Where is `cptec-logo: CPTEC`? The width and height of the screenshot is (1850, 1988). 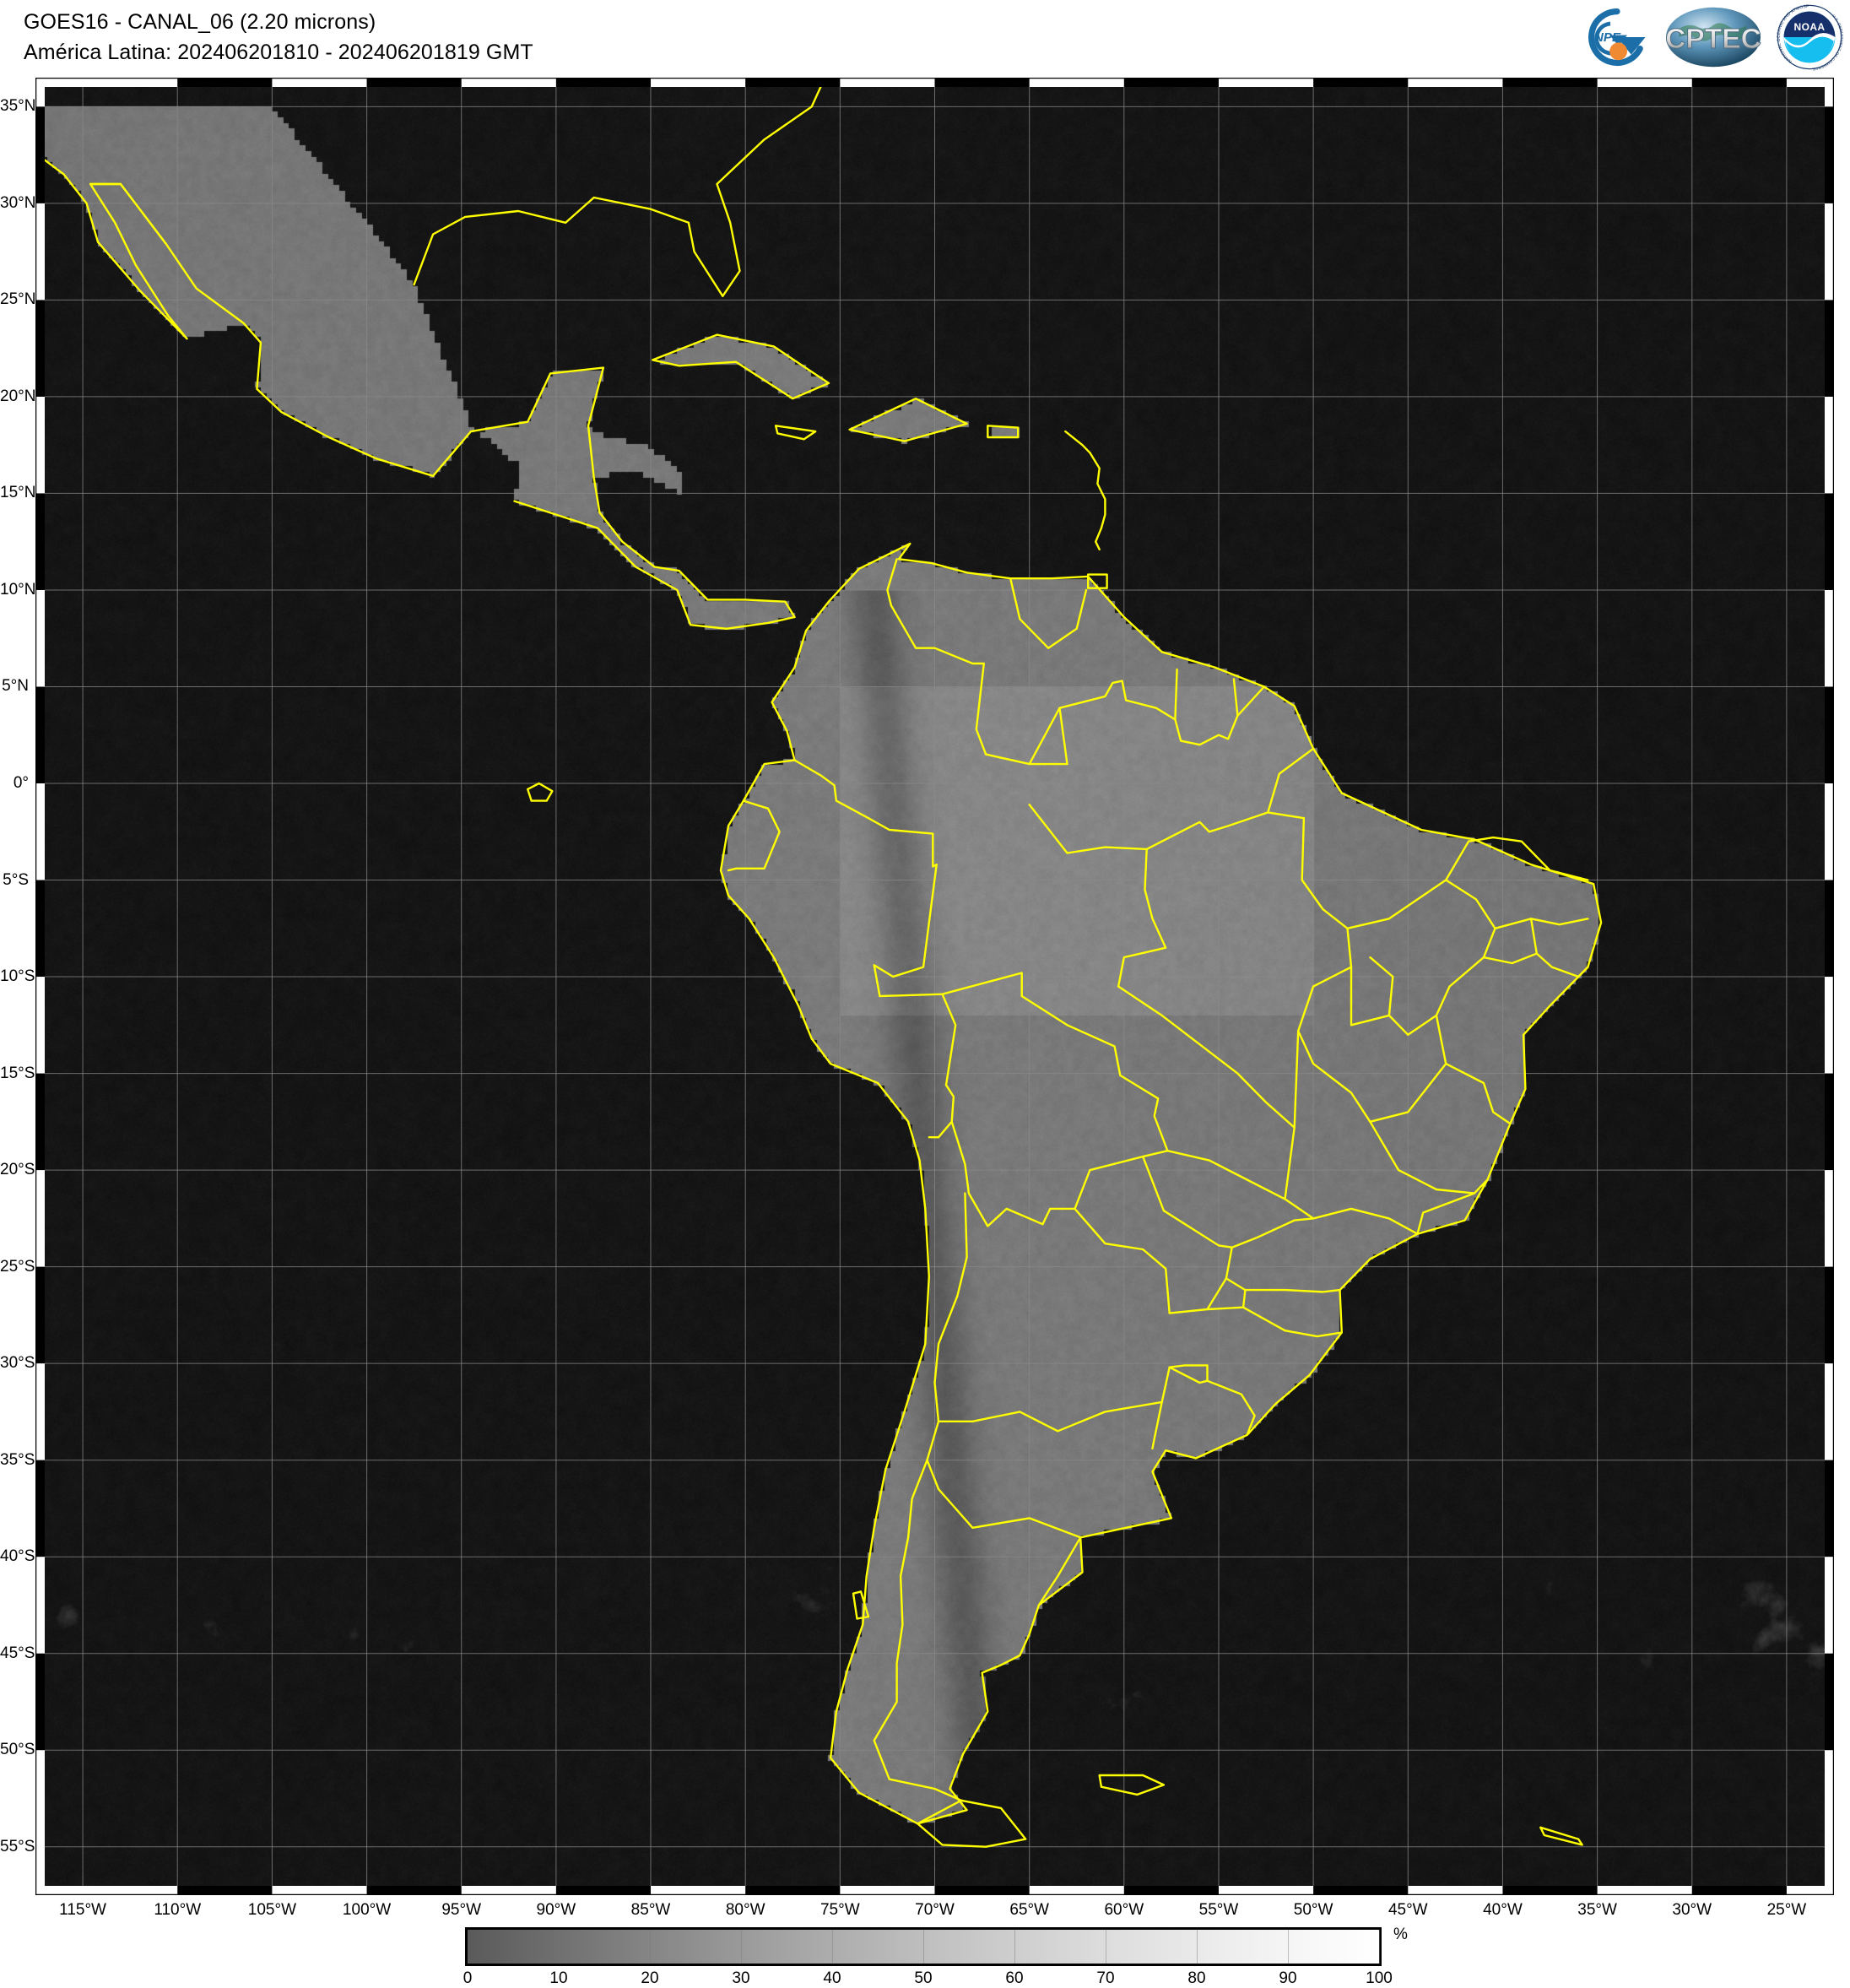
cptec-logo: CPTEC is located at coordinates (1713, 37).